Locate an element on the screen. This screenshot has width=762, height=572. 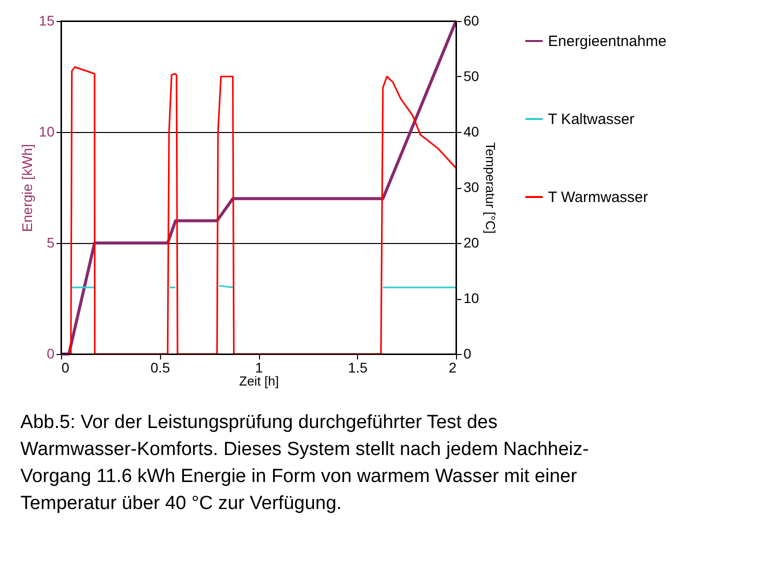
y2-tick-label: 30 is located at coordinates (472, 187).